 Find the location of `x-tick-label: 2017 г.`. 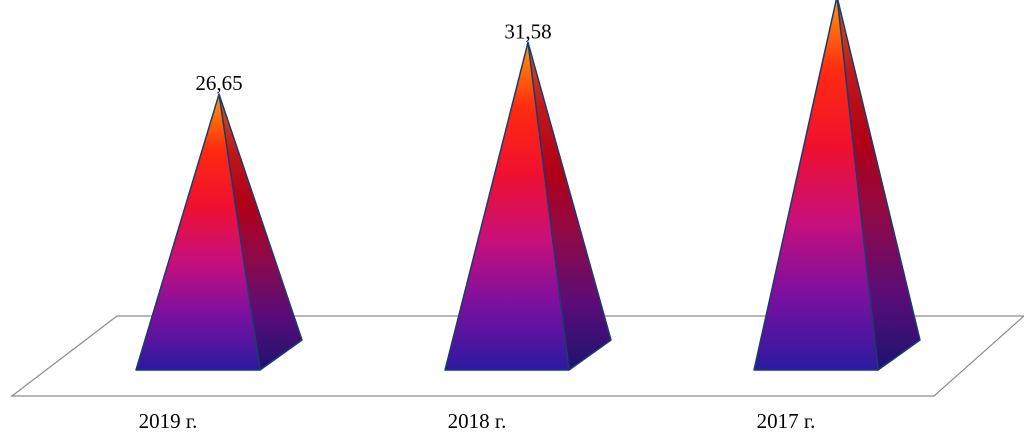

x-tick-label: 2017 г. is located at coordinates (786, 421).